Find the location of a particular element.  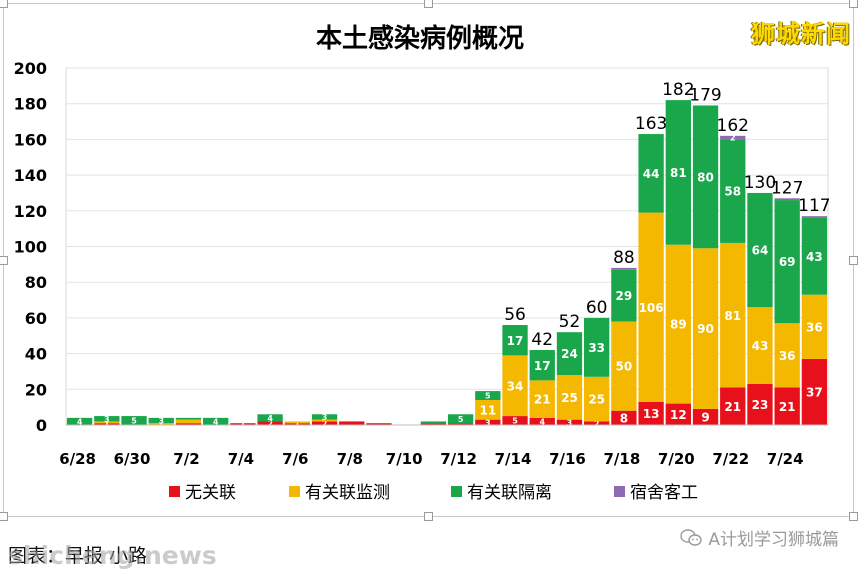

segment-label: 33 is located at coordinates (596, 348).